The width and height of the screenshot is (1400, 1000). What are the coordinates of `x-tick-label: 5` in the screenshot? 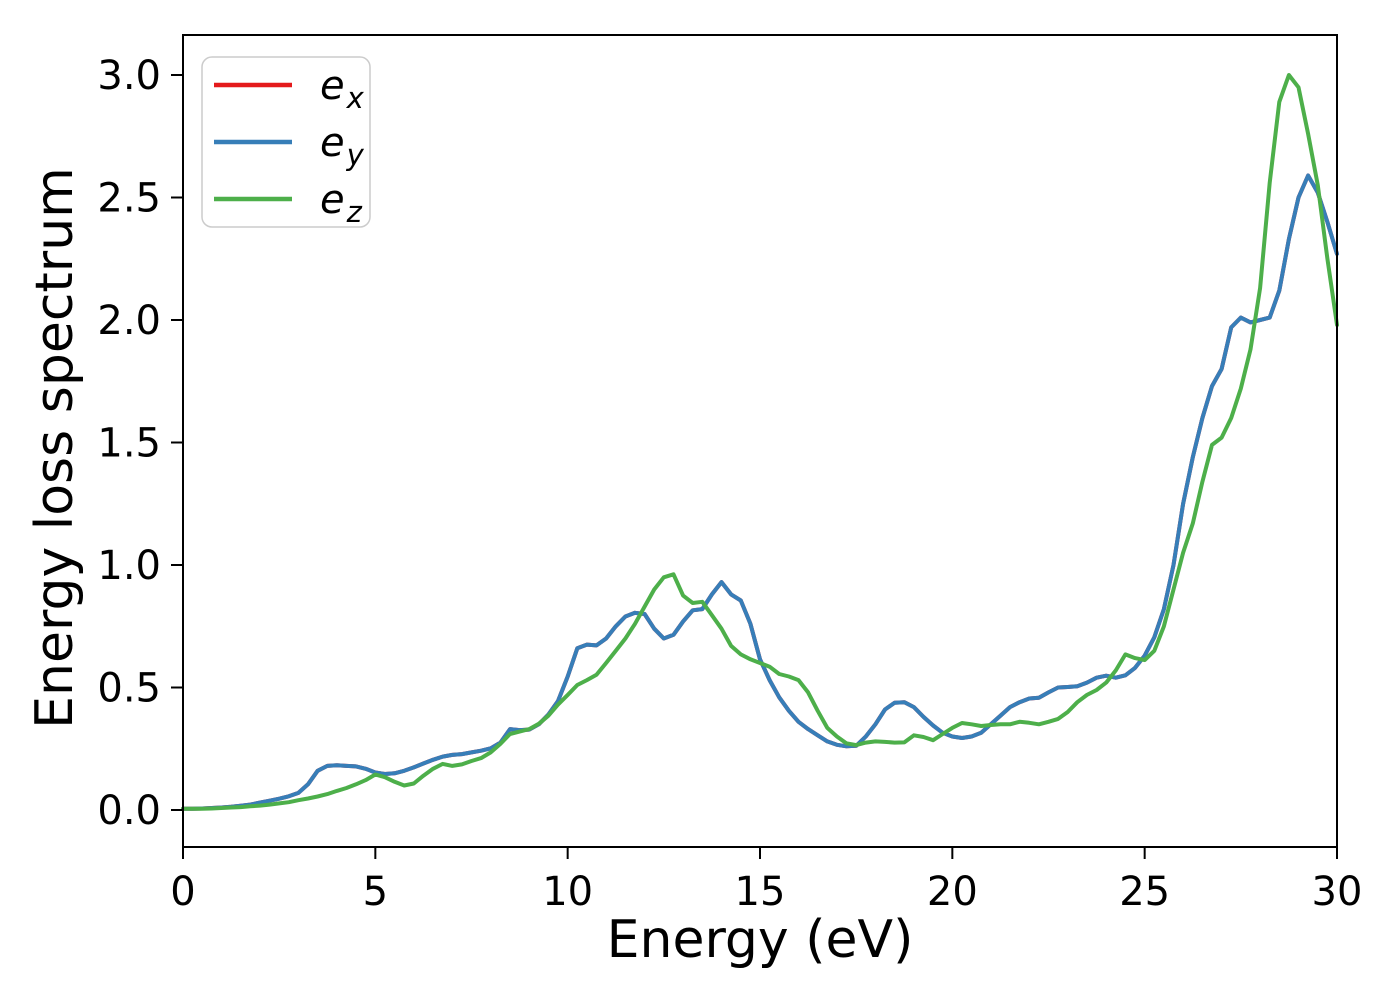 It's located at (375, 892).